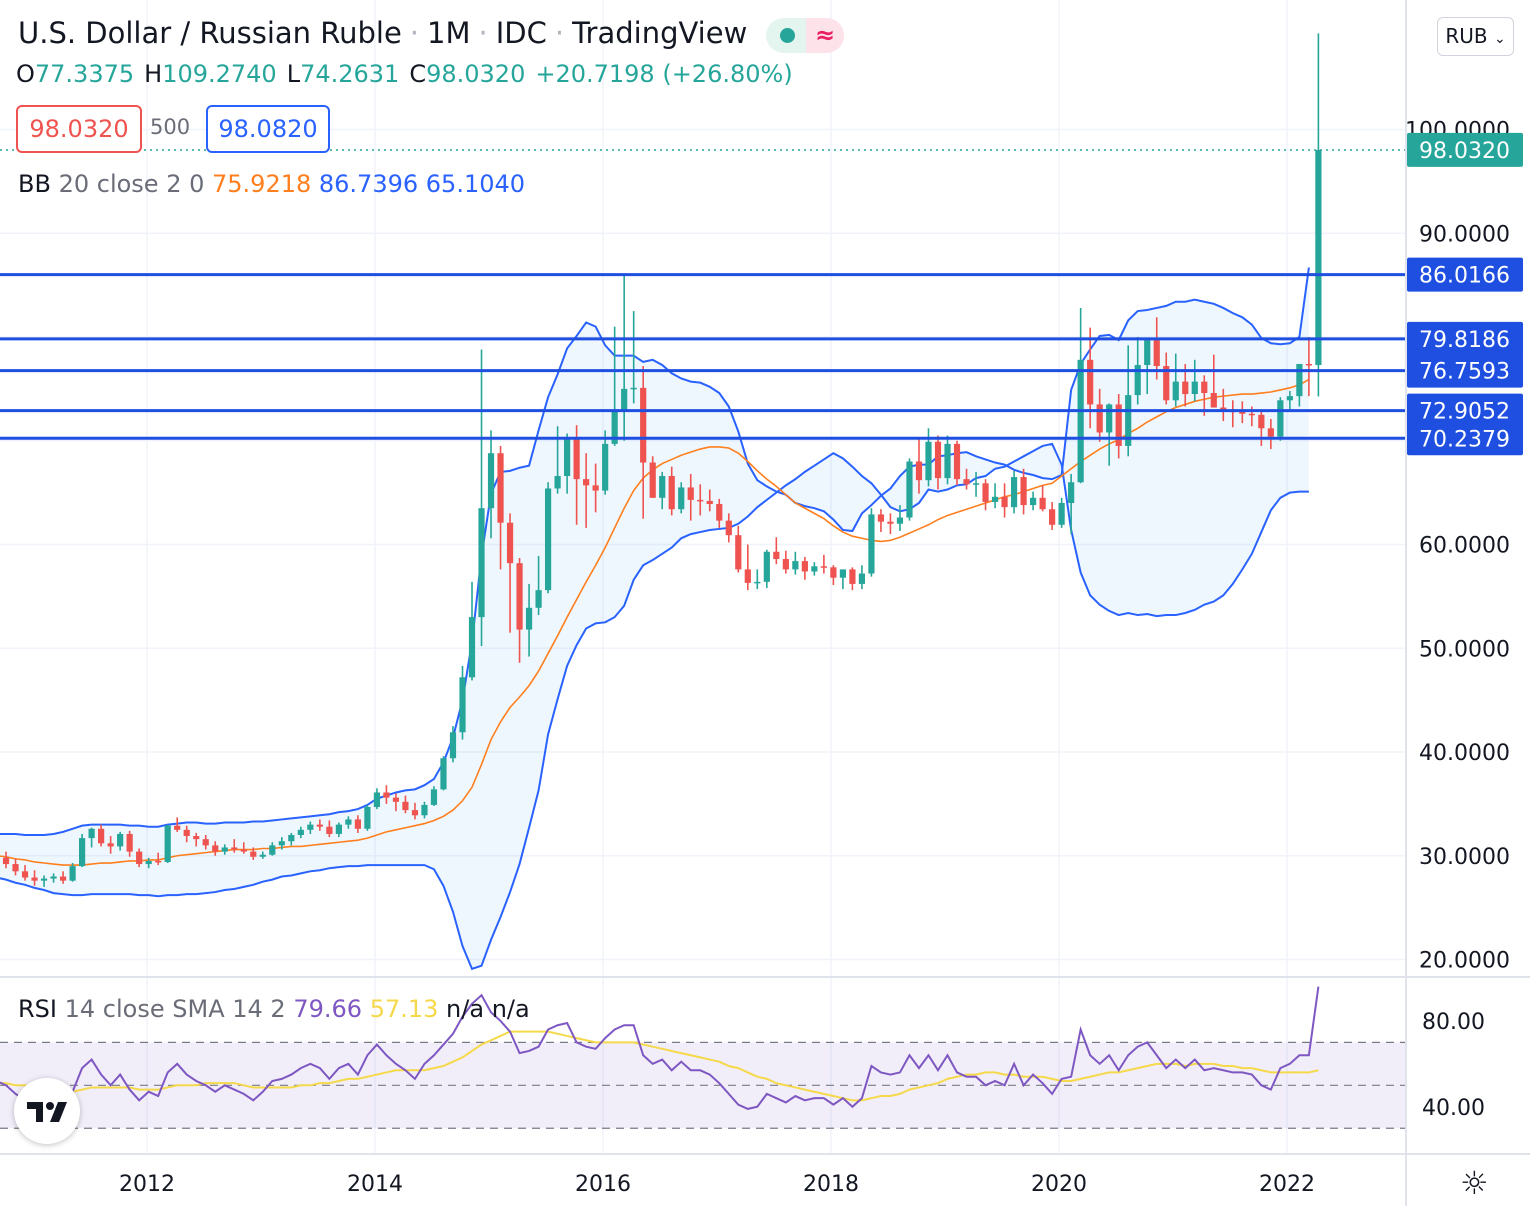  Describe the element at coordinates (1474, 1183) in the screenshot. I see `settings-gear-icon: ☼` at that location.